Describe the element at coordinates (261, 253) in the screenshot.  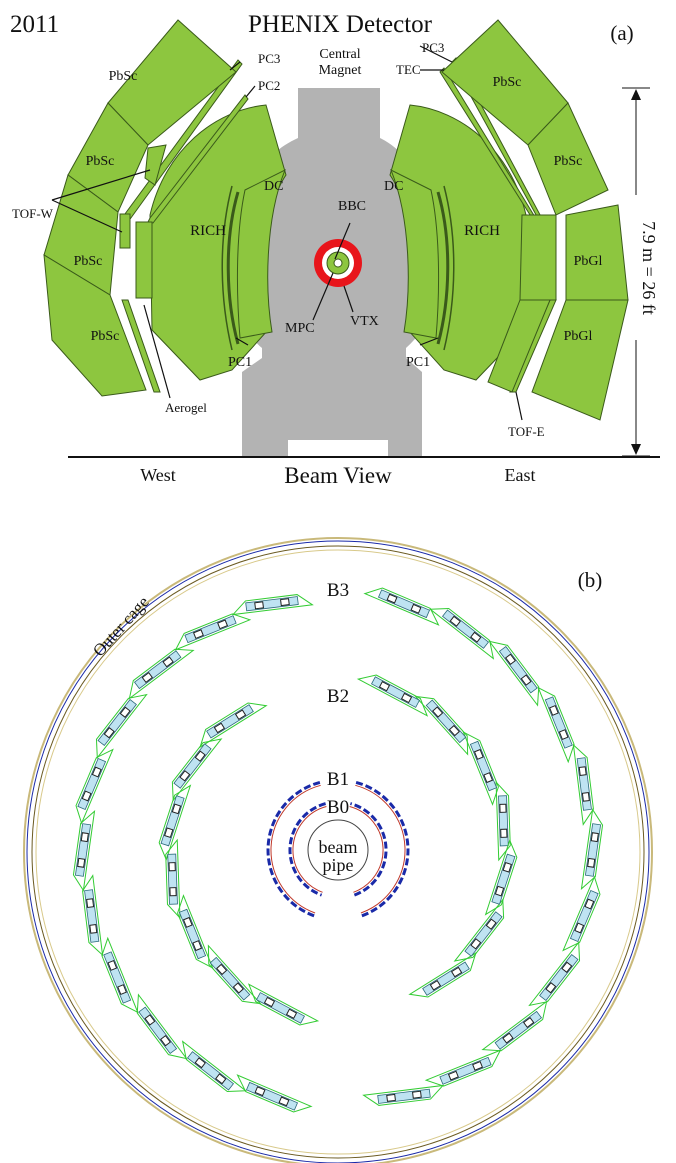
I see `dc-west` at that location.